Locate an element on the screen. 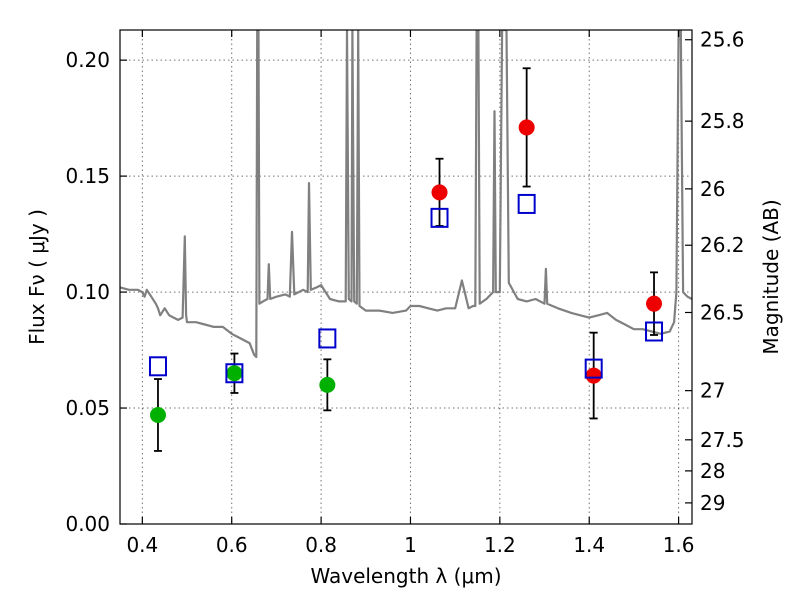  x-tick-label: 1.4 is located at coordinates (589, 545).